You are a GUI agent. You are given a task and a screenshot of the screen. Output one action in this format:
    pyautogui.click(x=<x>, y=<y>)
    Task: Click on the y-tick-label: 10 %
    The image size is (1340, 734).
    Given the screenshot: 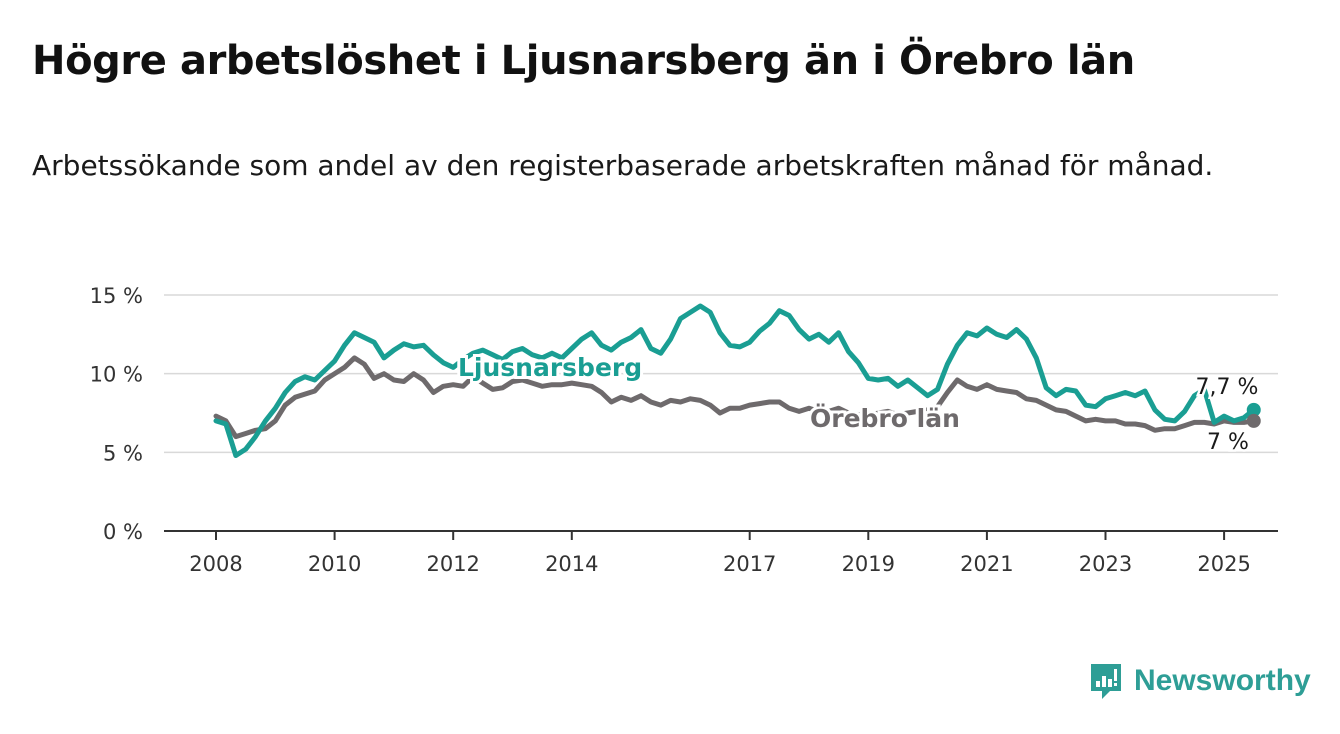 What is the action you would take?
    pyautogui.click(x=116, y=375)
    